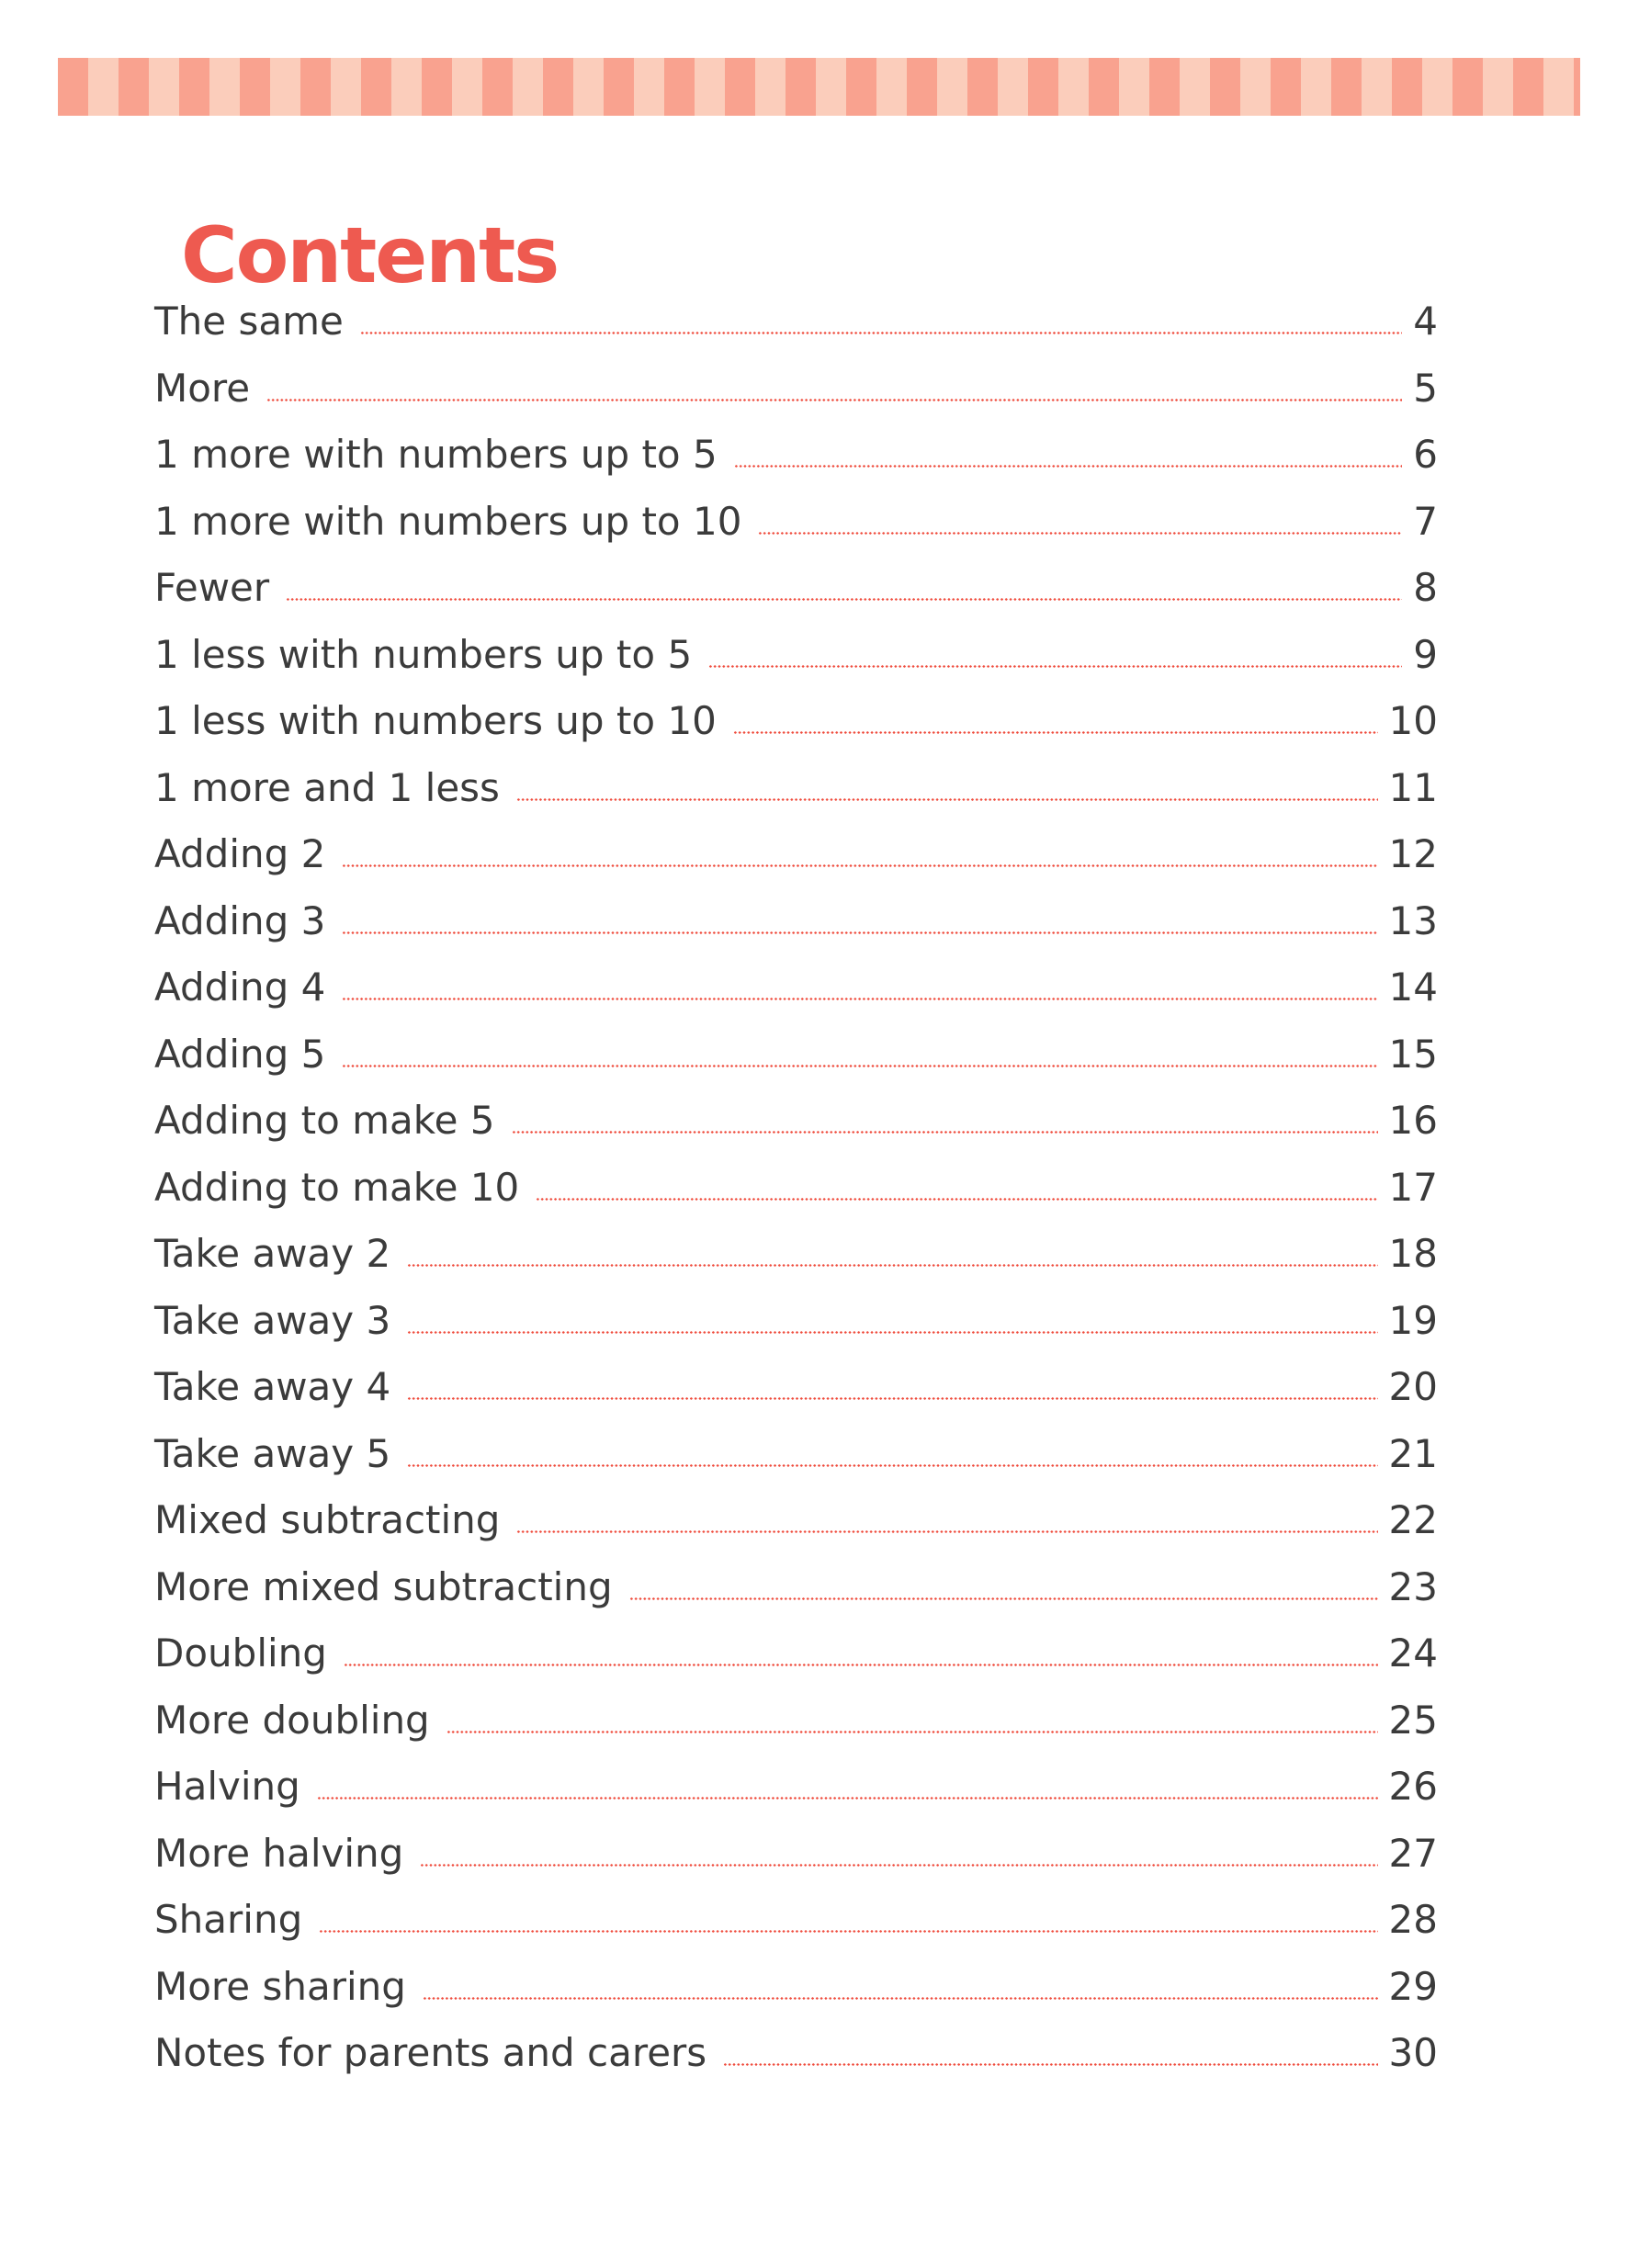 The image size is (1639, 2268). Describe the element at coordinates (796, 1121) in the screenshot. I see `toc-entry: Adding to make 5 16` at that location.